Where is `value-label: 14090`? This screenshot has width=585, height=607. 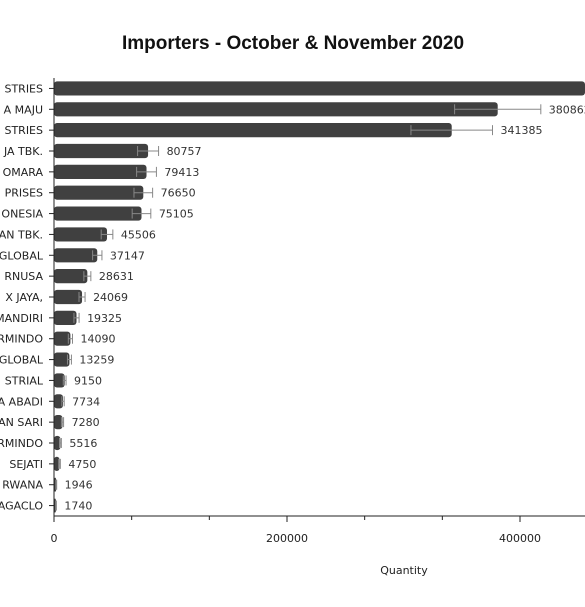
value-label: 14090 is located at coordinates (98, 339).